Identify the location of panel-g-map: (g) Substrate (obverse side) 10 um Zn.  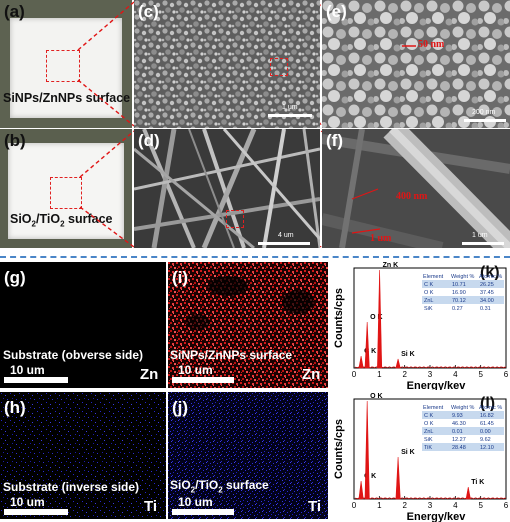
(83, 325).